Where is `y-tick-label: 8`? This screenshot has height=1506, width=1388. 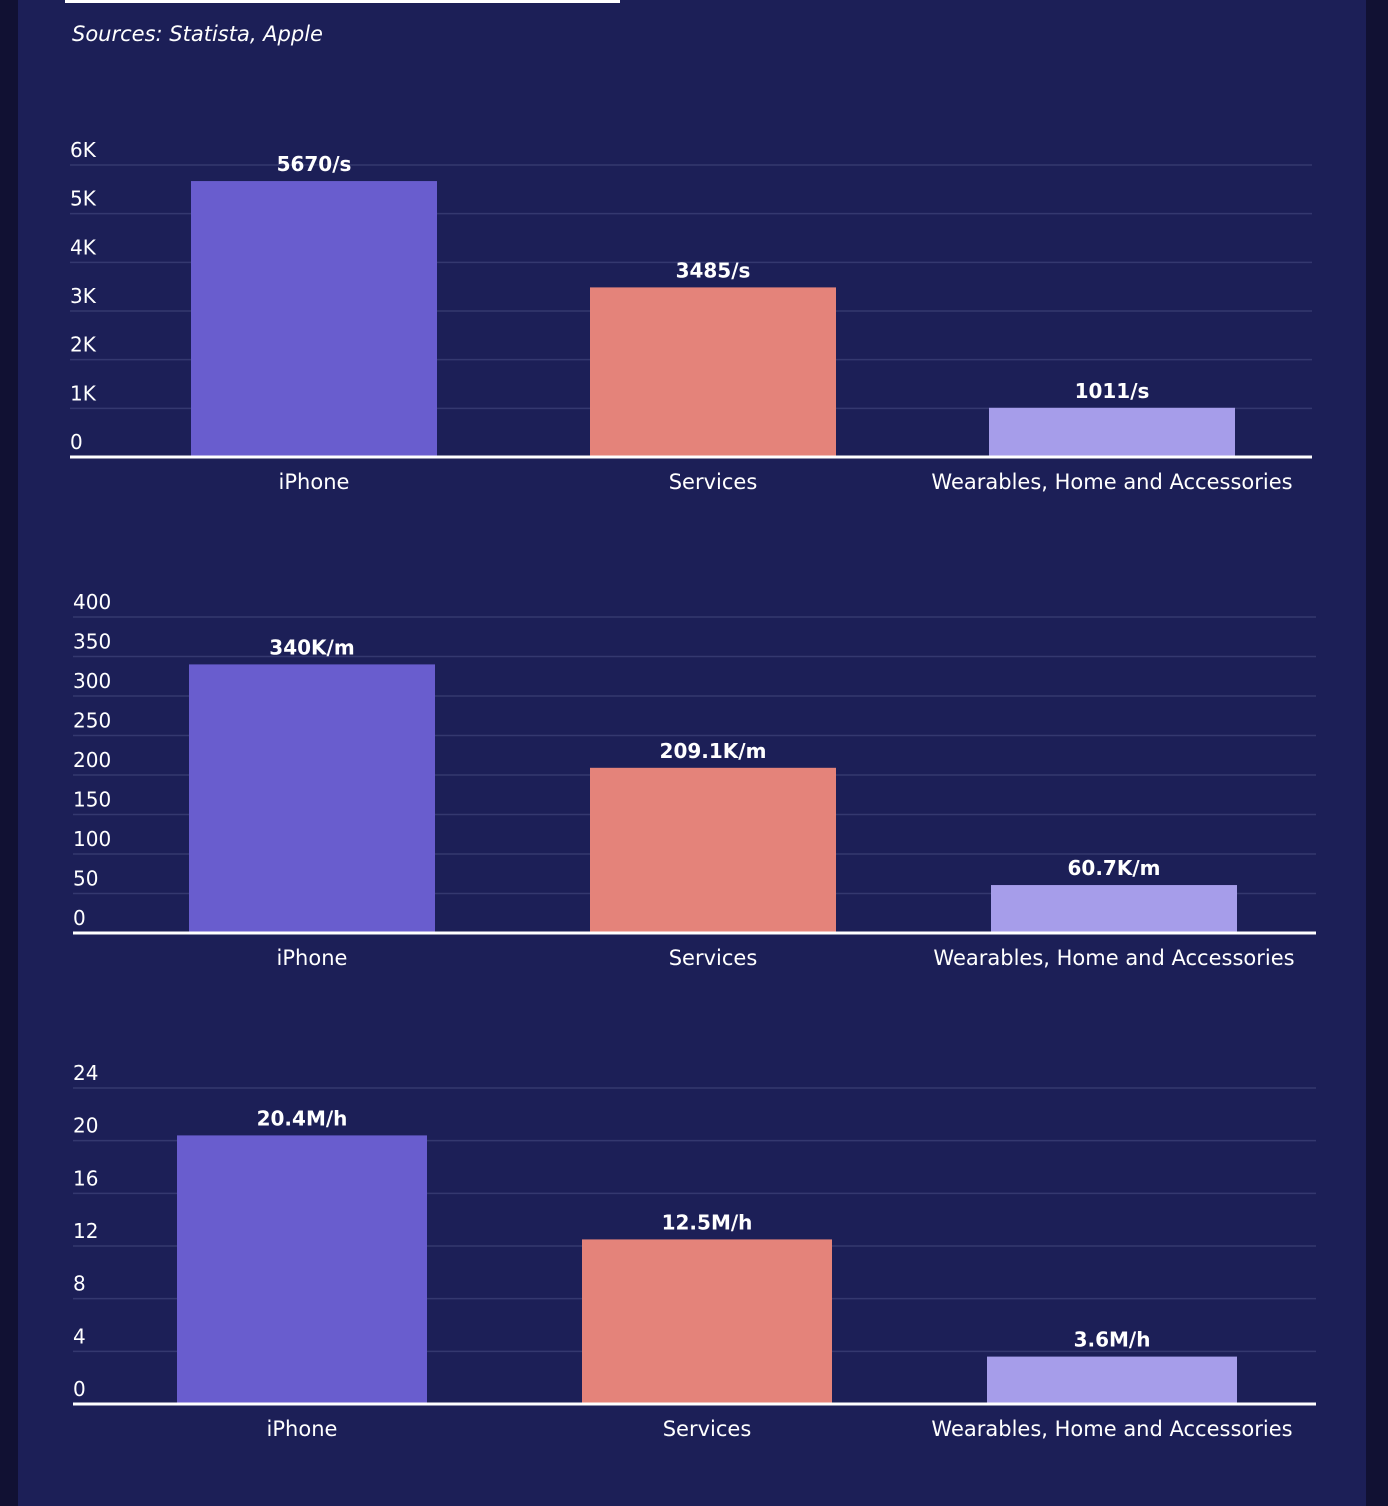
y-tick-label: 8 is located at coordinates (79, 1284).